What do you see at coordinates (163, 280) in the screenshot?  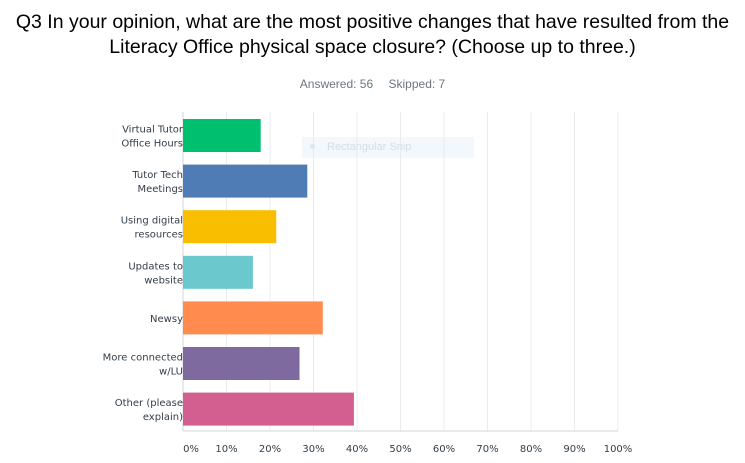 I see `category-label: website` at bounding box center [163, 280].